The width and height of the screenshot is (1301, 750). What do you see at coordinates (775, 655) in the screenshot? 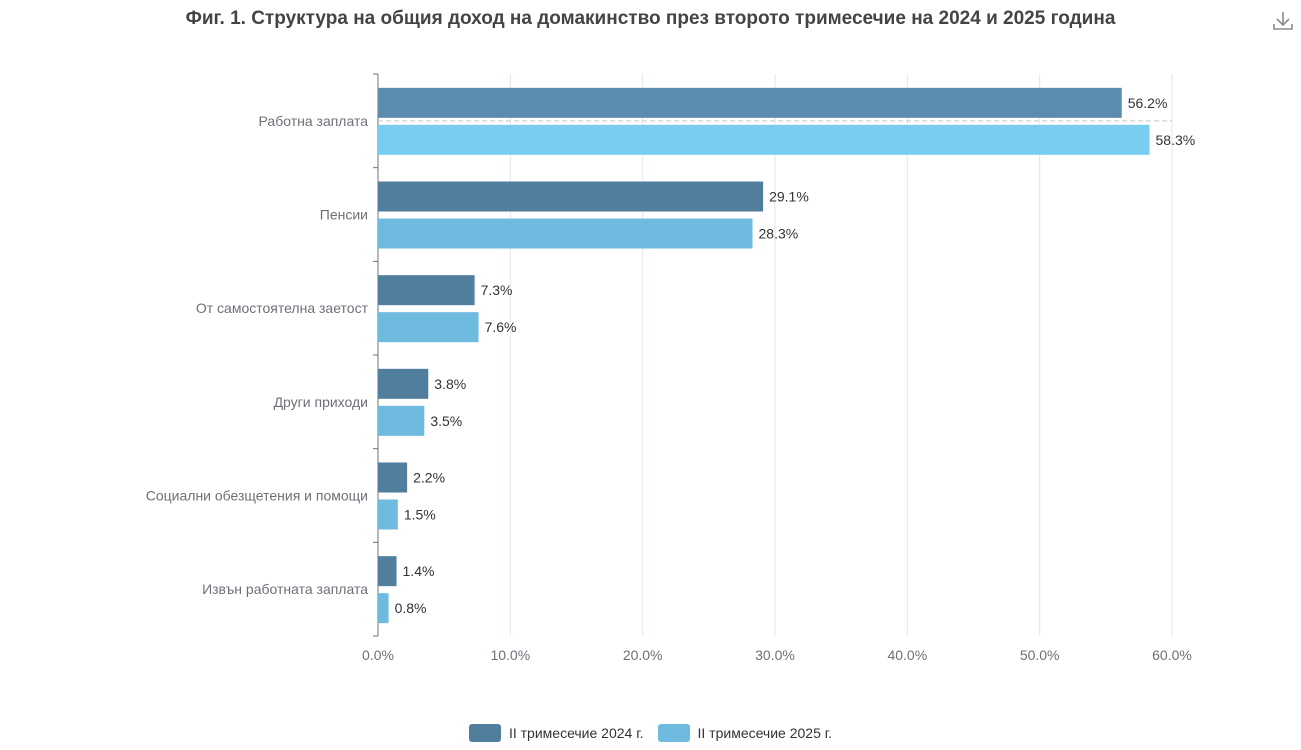
I see `x-tick-label: 30.0%` at bounding box center [775, 655].